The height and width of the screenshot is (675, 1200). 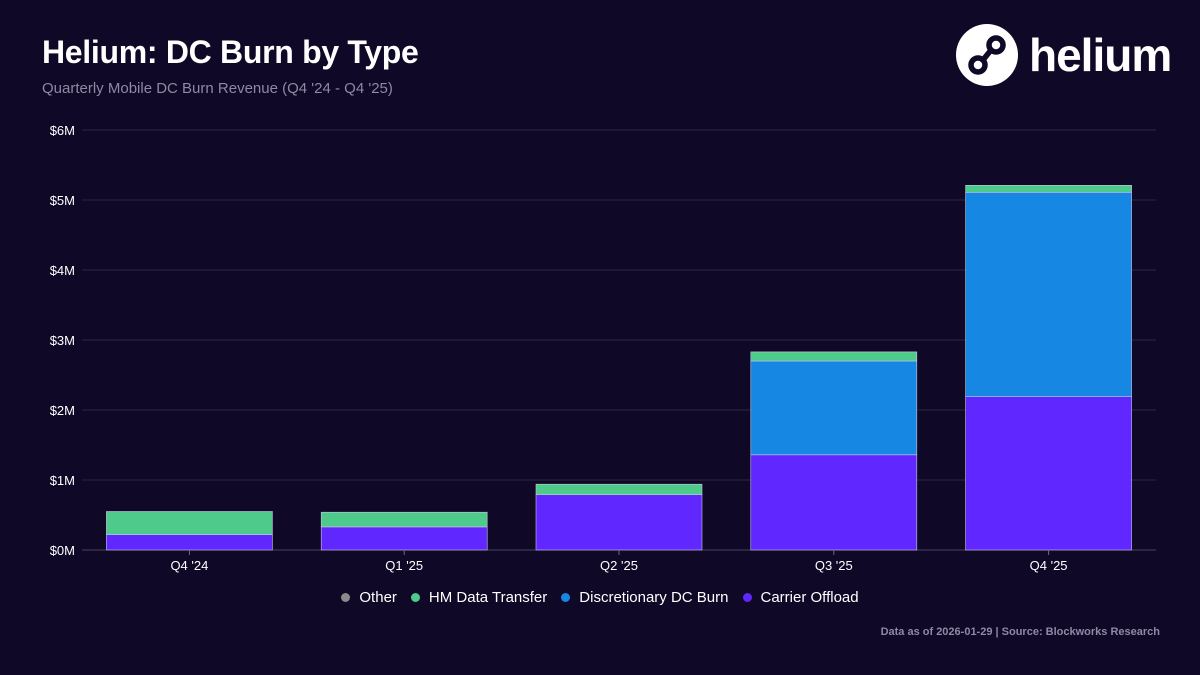 What do you see at coordinates (488, 597) in the screenshot?
I see `legend-label: HM Data Transfer` at bounding box center [488, 597].